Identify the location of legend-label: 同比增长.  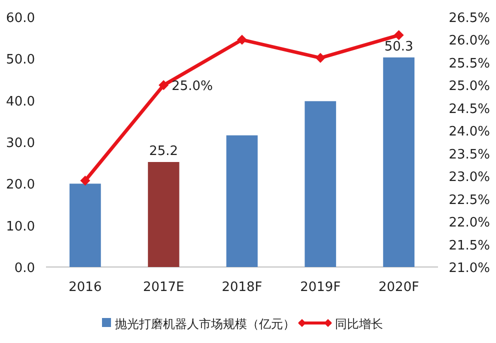
(359, 324).